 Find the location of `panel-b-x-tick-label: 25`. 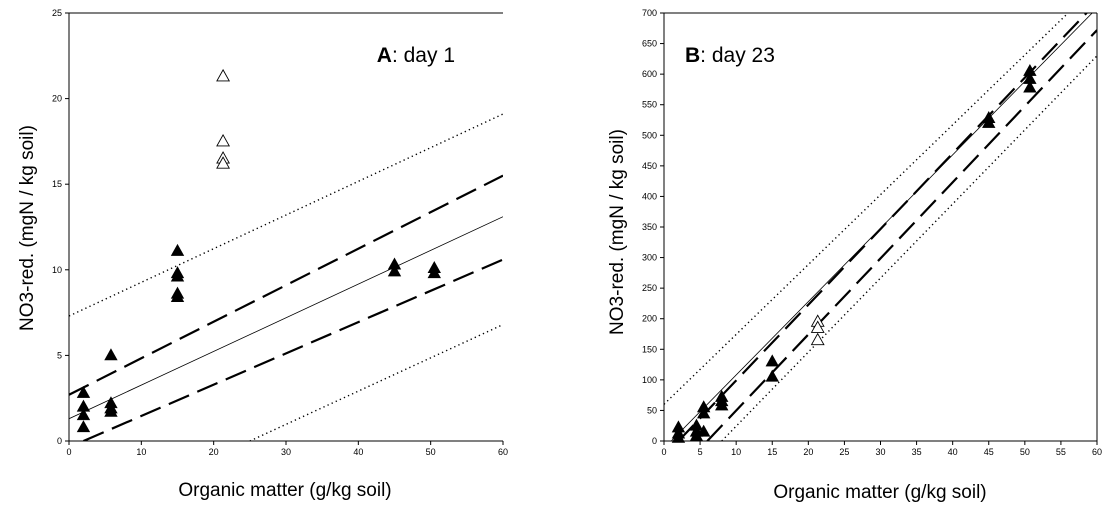

panel-b-x-tick-label: 25 is located at coordinates (844, 452).